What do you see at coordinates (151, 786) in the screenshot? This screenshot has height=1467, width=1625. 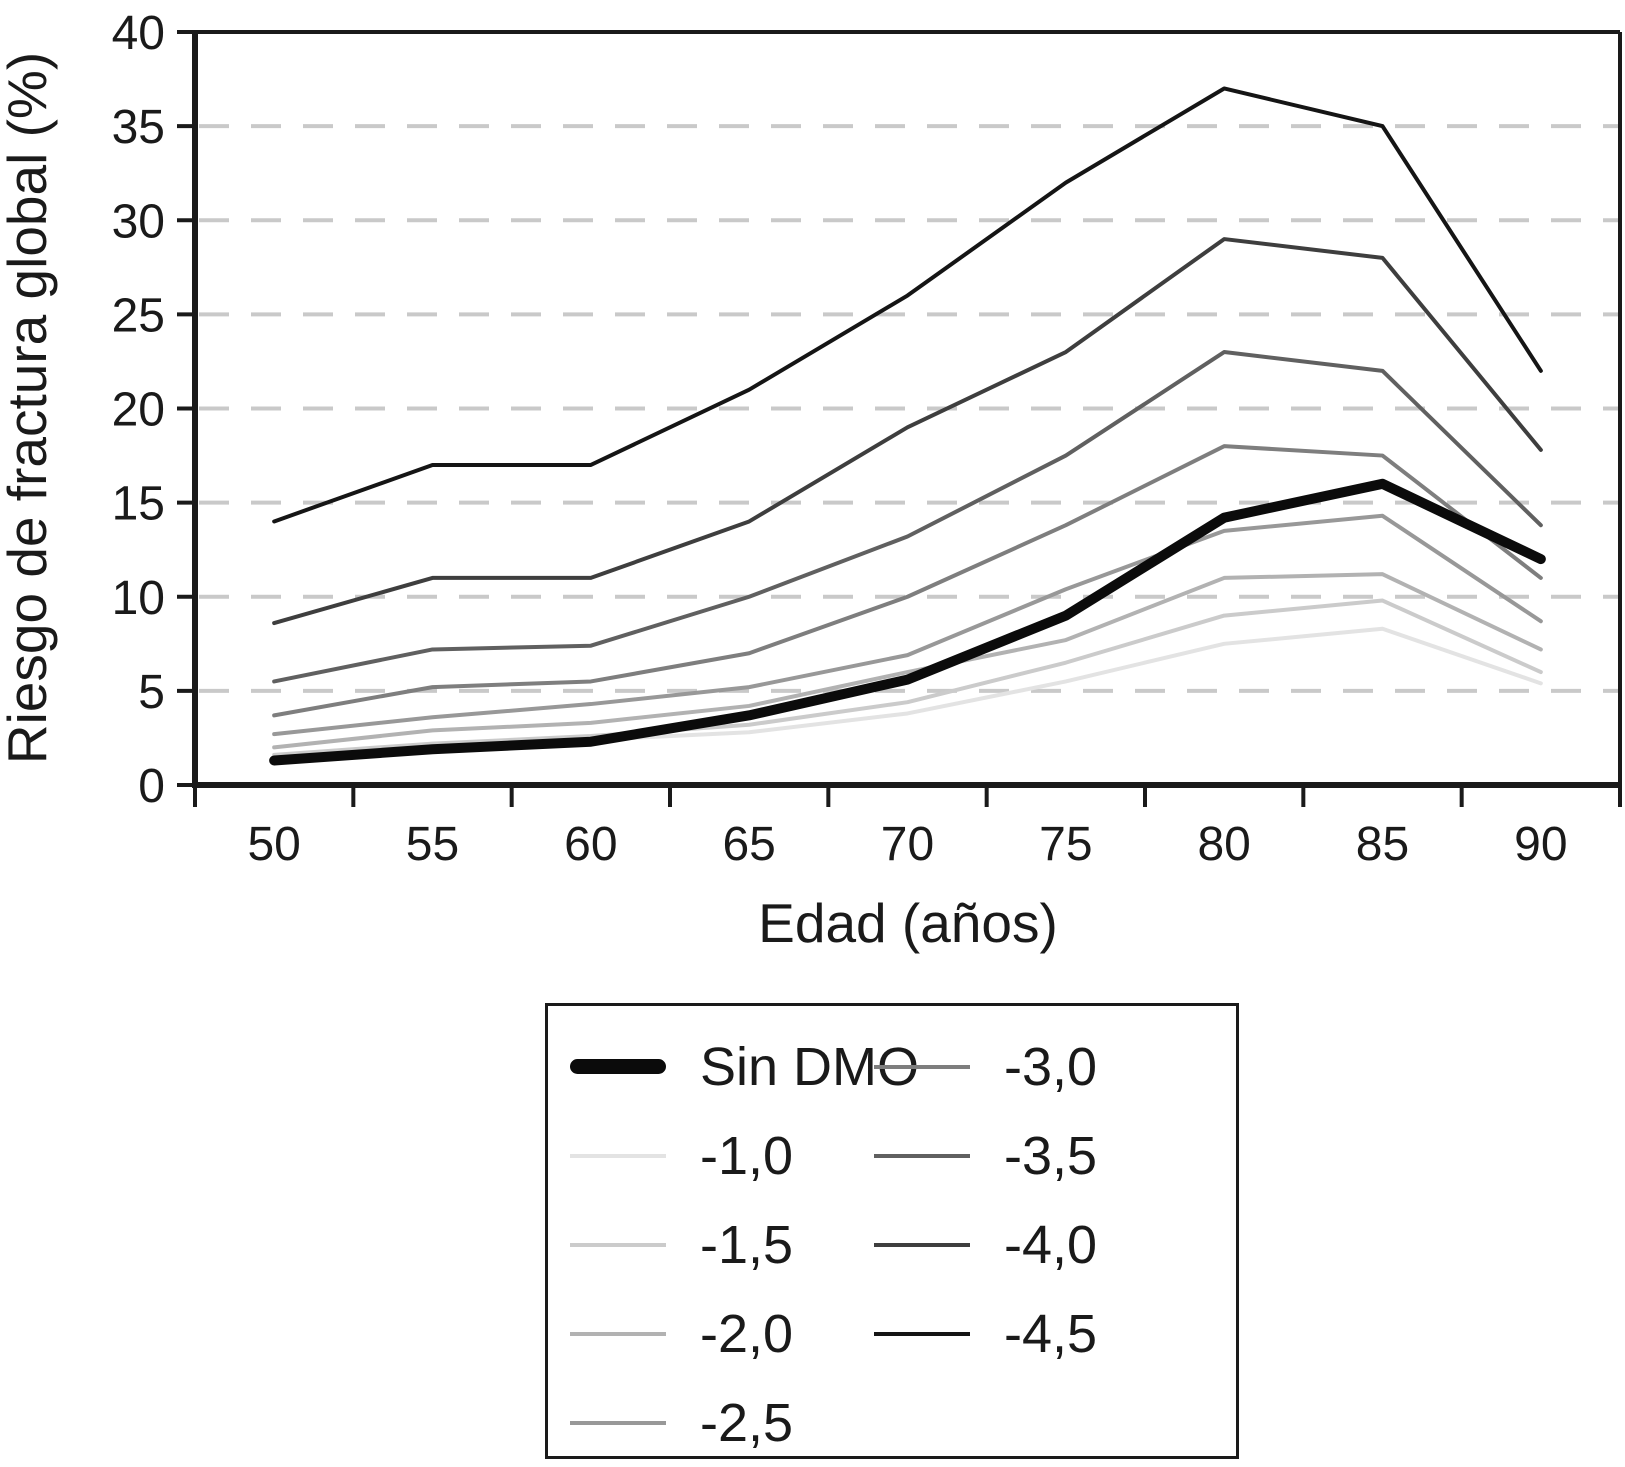 I see `y-tick-label: 0` at bounding box center [151, 786].